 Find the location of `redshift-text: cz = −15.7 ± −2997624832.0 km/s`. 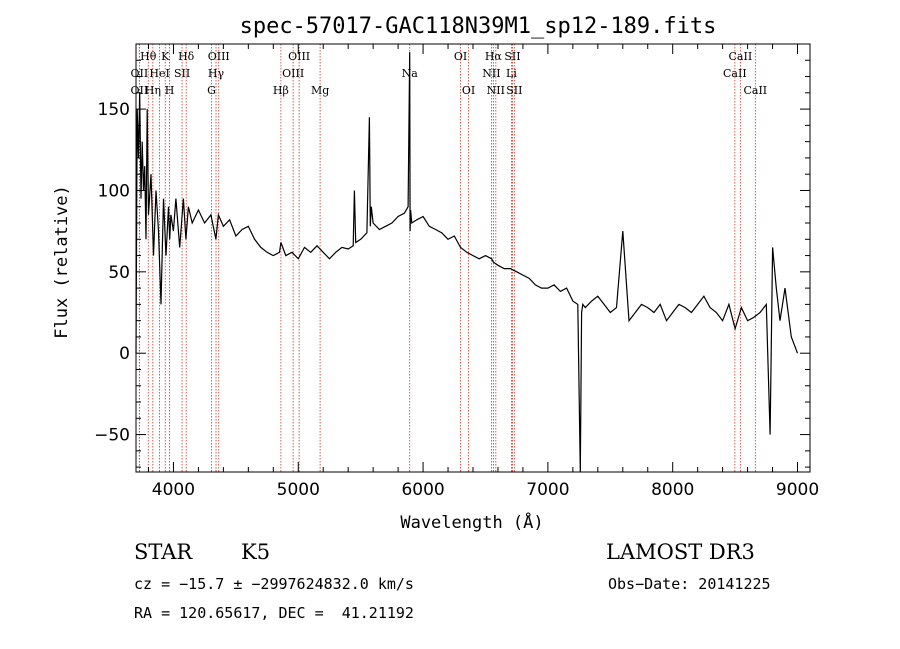

redshift-text: cz = −15.7 ± −2997624832.0 km/s is located at coordinates (274, 584).